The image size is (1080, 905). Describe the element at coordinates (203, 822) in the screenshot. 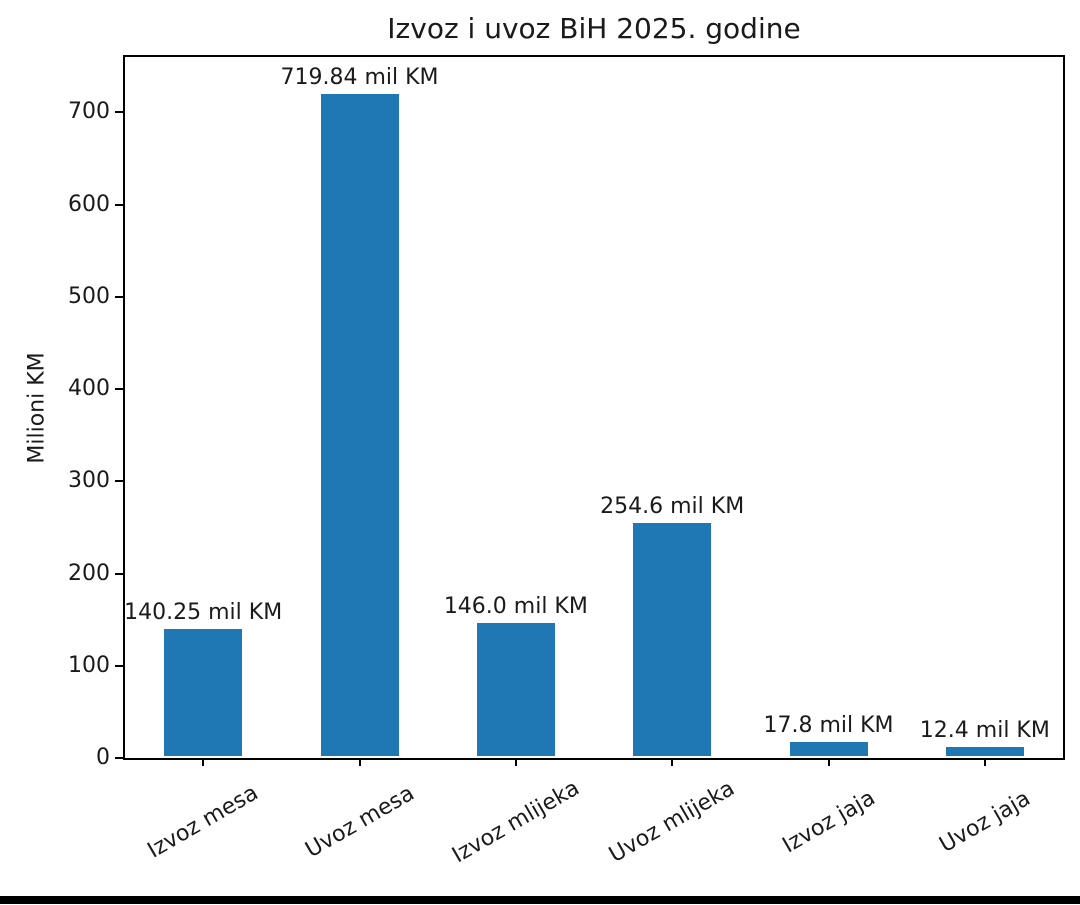

I see `x-tick-label: Izvoz mesa` at that location.